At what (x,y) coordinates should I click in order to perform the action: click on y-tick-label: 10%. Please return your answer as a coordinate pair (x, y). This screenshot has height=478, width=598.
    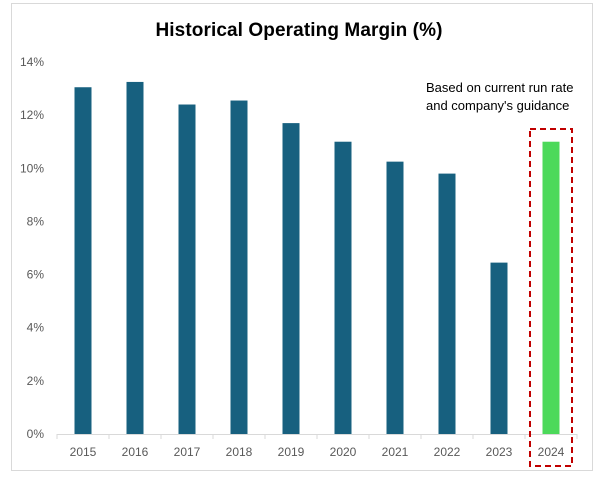
    Looking at the image, I should click on (32, 168).